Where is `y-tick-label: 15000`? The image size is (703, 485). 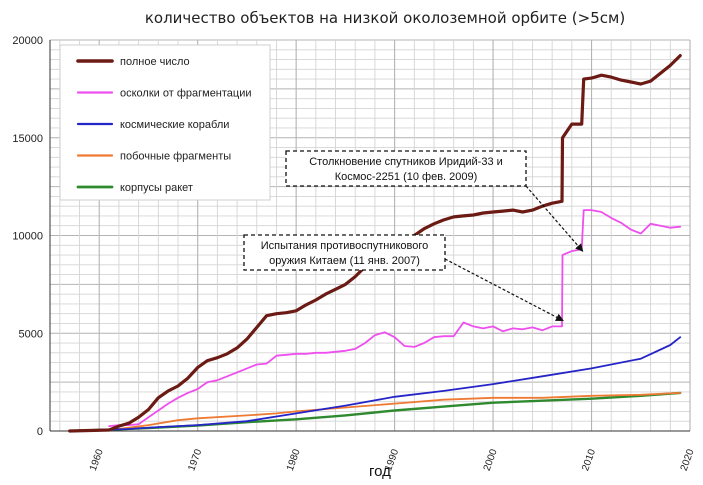 y-tick-label: 15000 is located at coordinates (27, 139).